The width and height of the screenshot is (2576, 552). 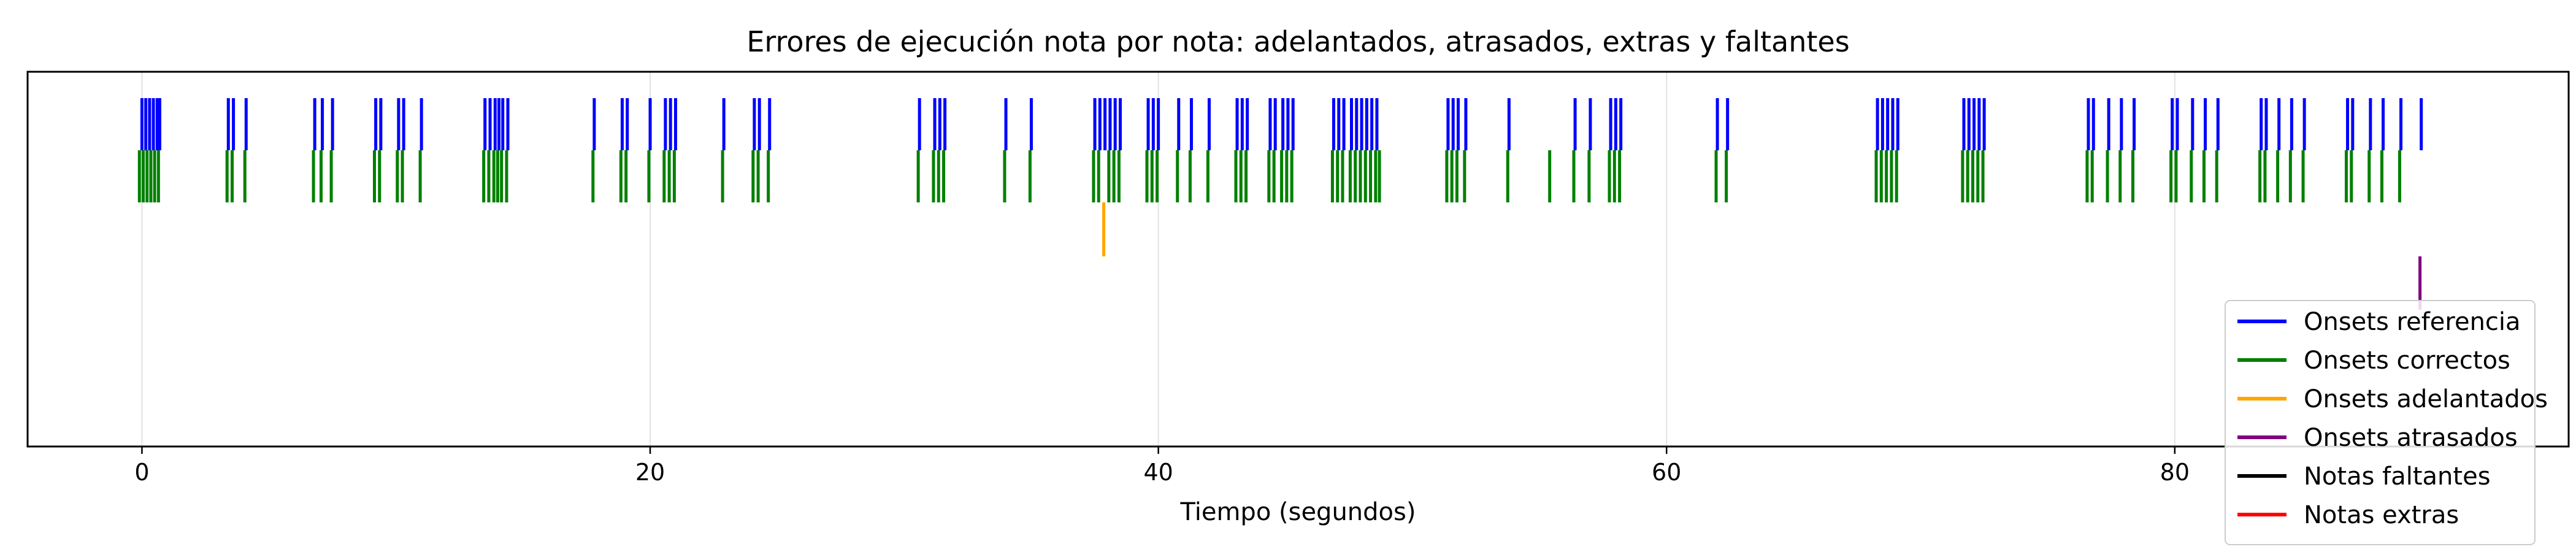 I want to click on legend-item: Onsets atrasados, so click(x=2377, y=438).